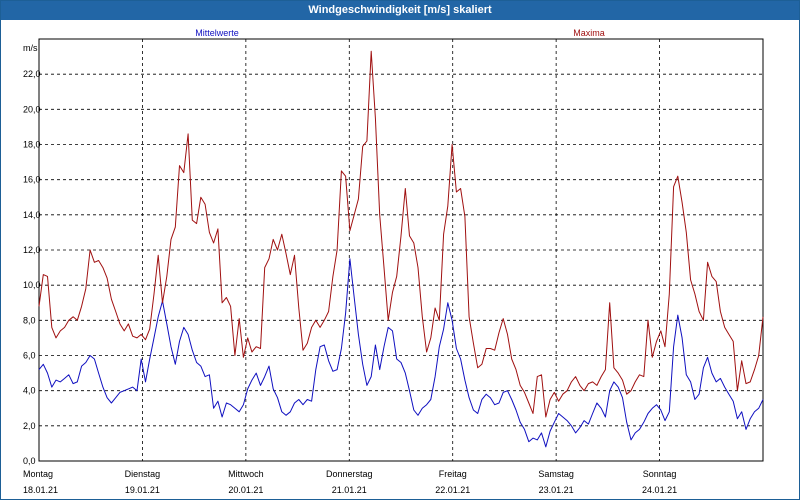  Describe the element at coordinates (142, 490) in the screenshot. I see `x-tick-date-label: 19.01.21` at that location.